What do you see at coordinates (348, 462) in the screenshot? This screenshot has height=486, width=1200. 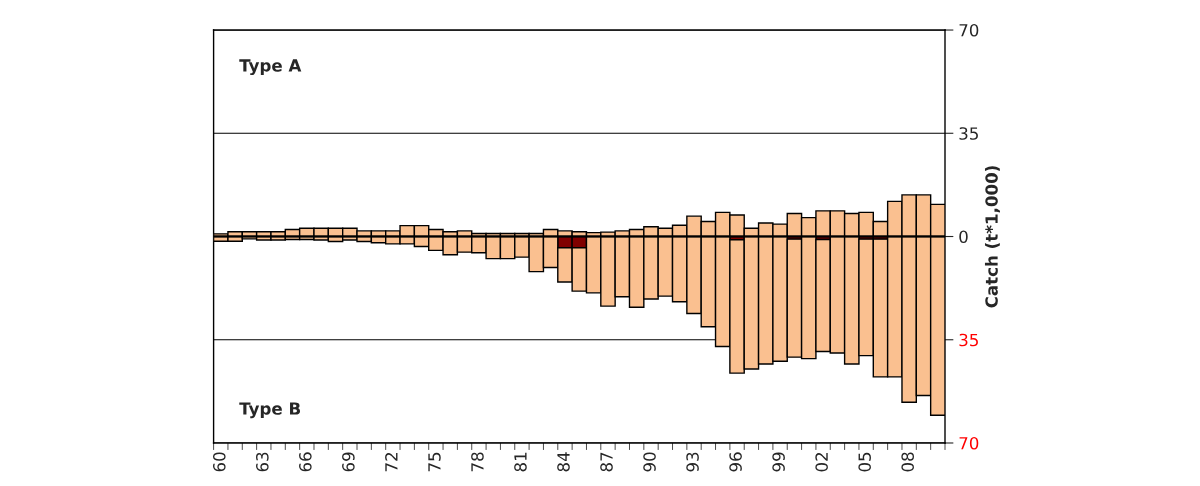 I see `x-tick-label: 69` at bounding box center [348, 462].